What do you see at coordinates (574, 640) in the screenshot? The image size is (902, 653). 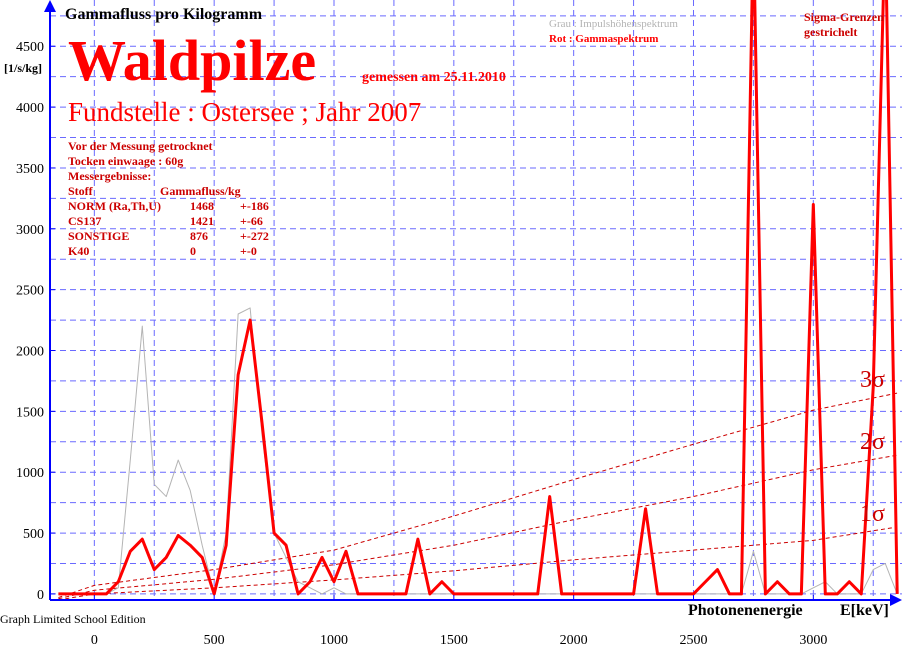 I see `x-tick-label: 2000` at bounding box center [574, 640].